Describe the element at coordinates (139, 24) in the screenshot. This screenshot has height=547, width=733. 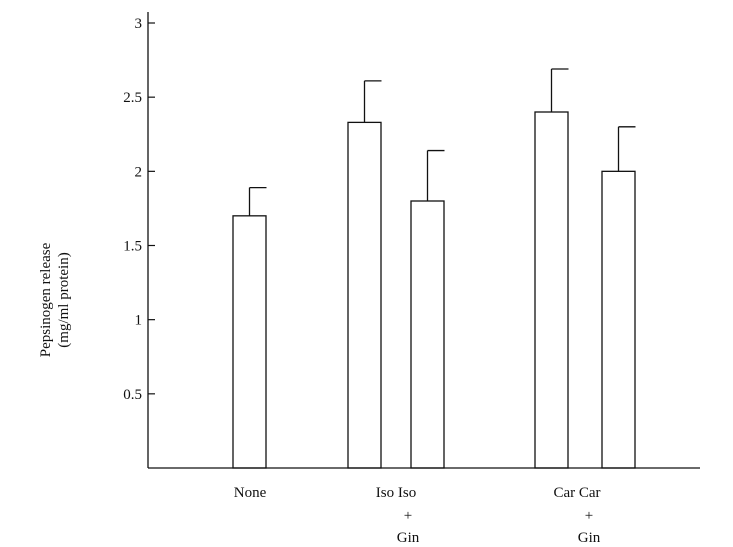
I see `y-tick-label: 3` at that location.